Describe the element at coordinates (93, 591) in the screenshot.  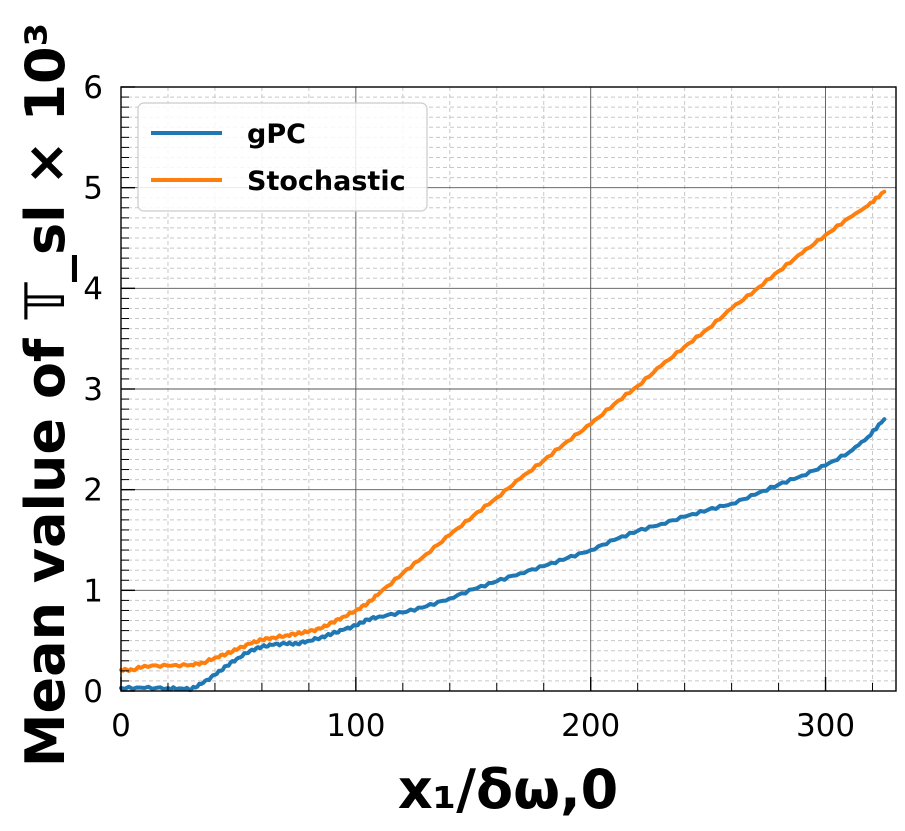
I see `y-tick-label: 1` at that location.